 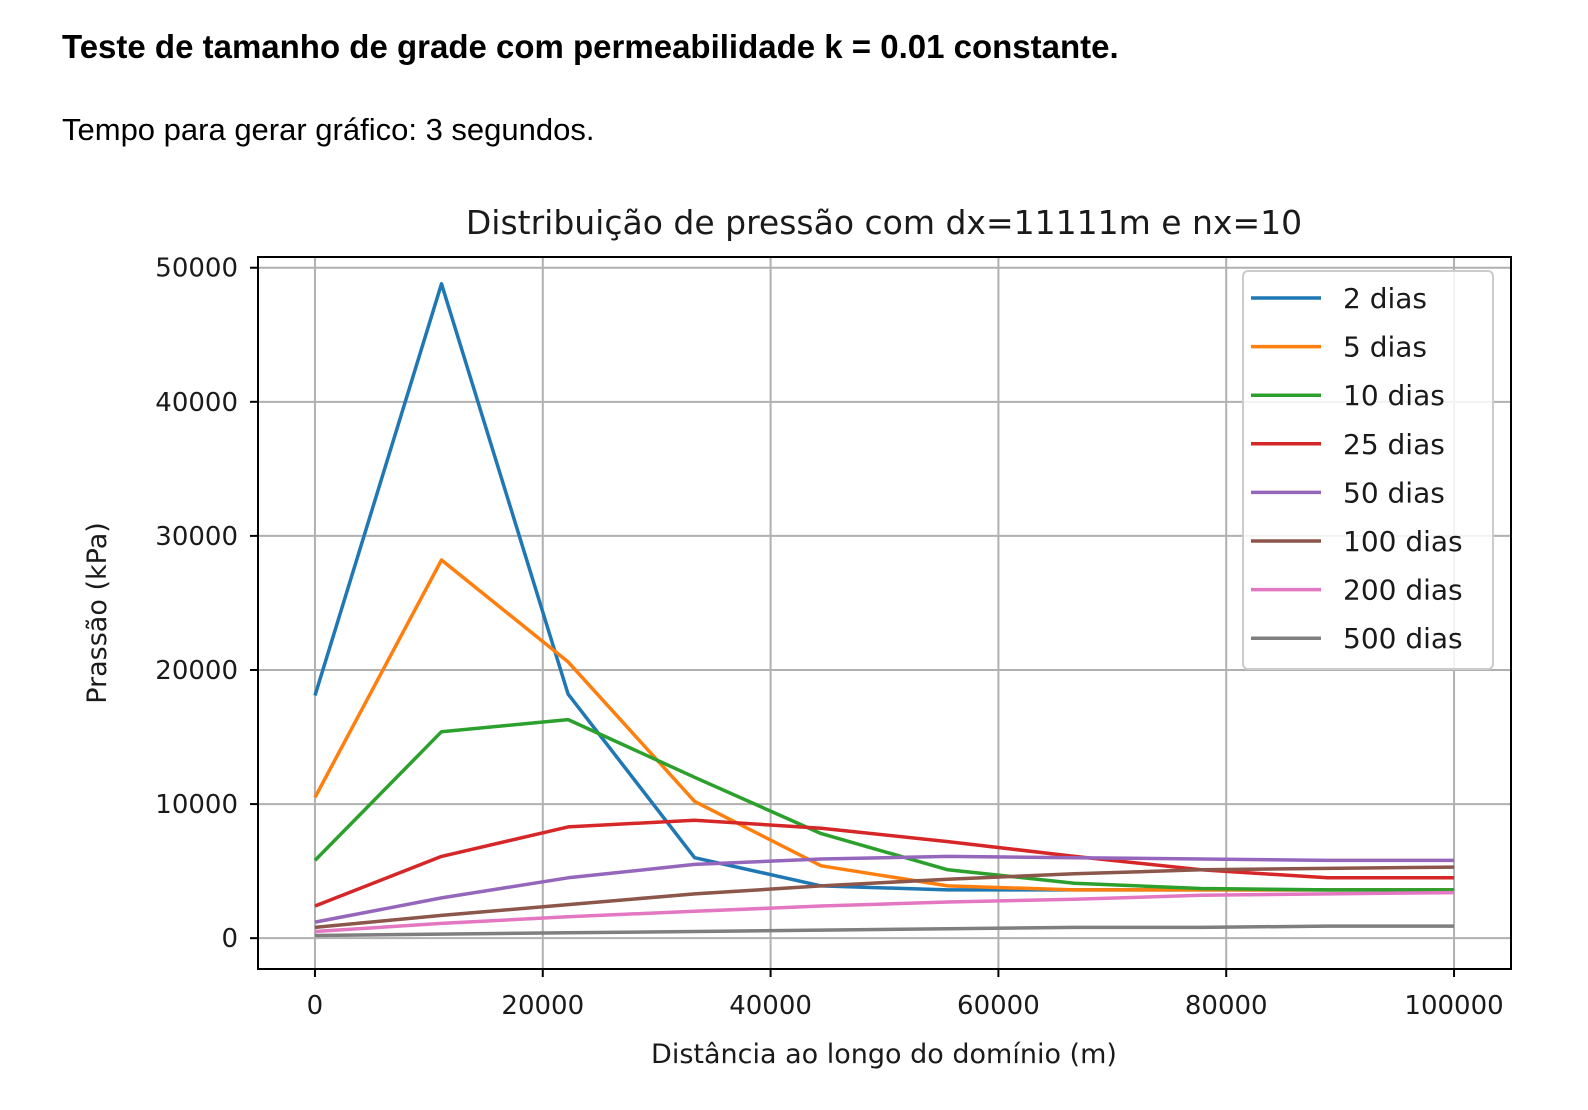 What do you see at coordinates (884, 912) in the screenshot?
I see `series-line-200-dias` at bounding box center [884, 912].